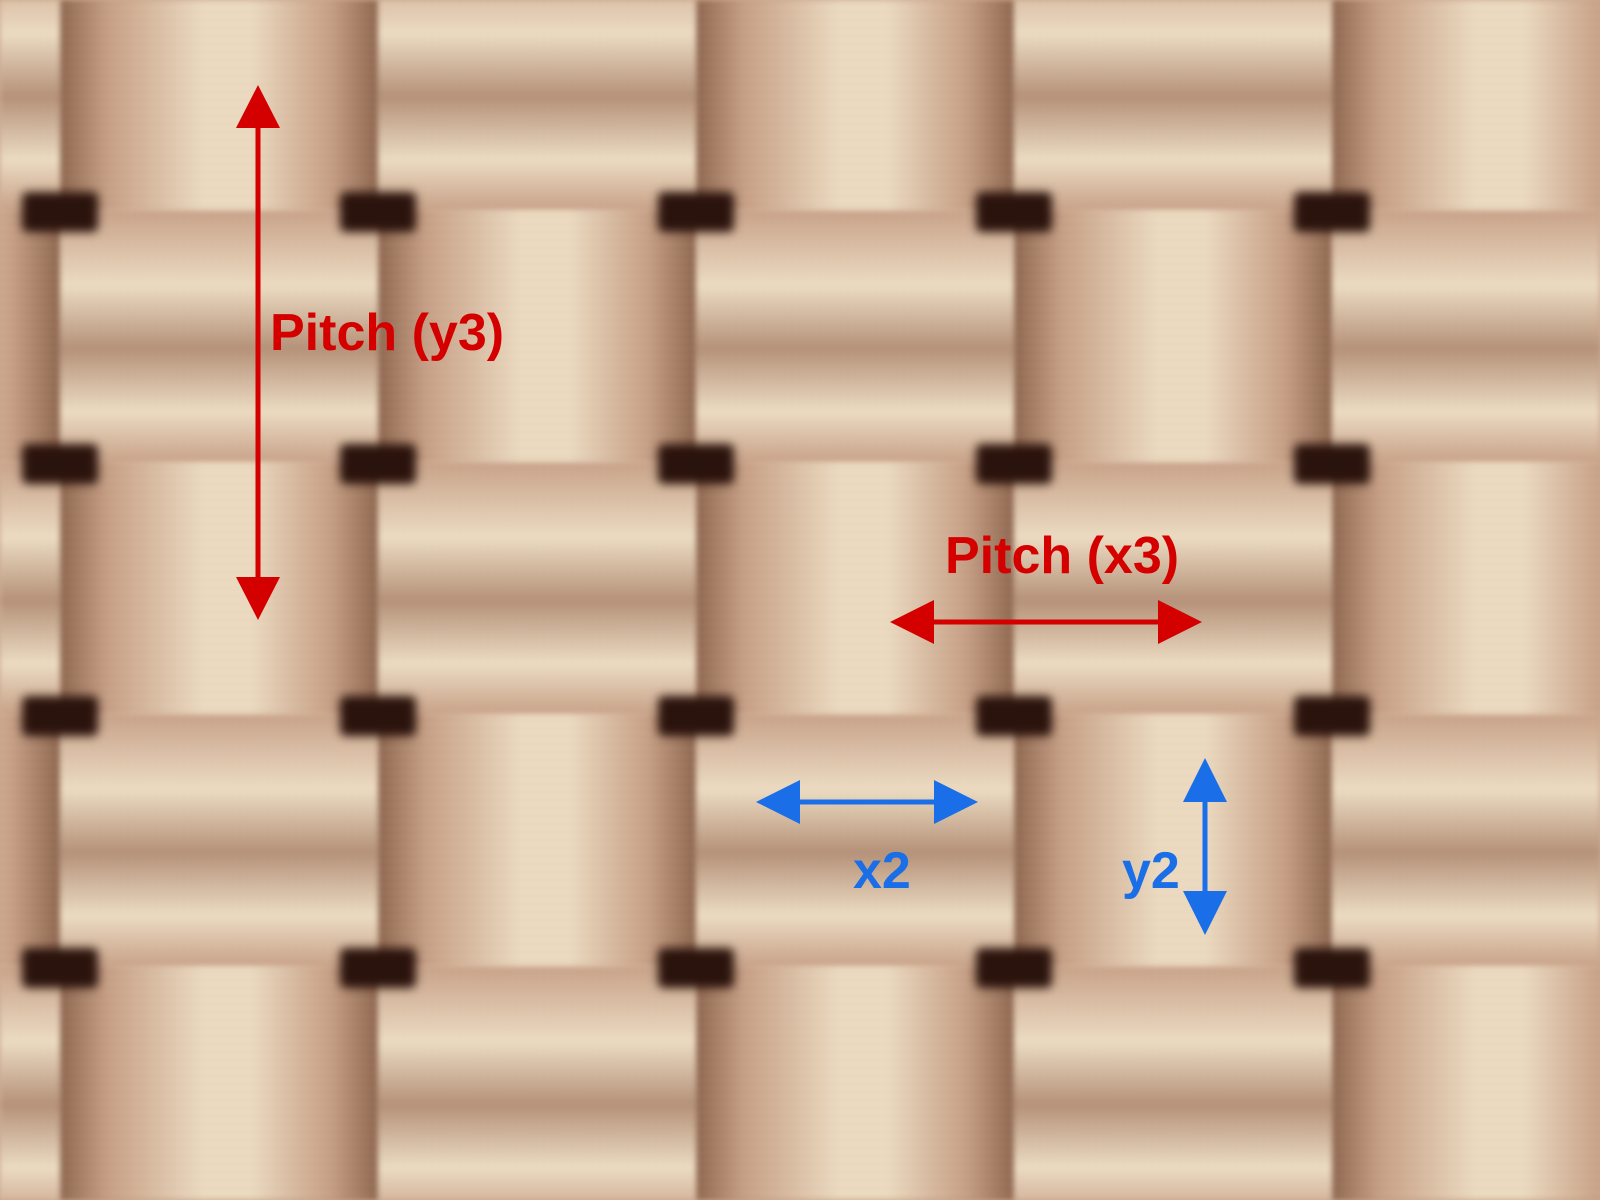  What do you see at coordinates (1205, 846) in the screenshot?
I see `gap-y-arrow` at bounding box center [1205, 846].